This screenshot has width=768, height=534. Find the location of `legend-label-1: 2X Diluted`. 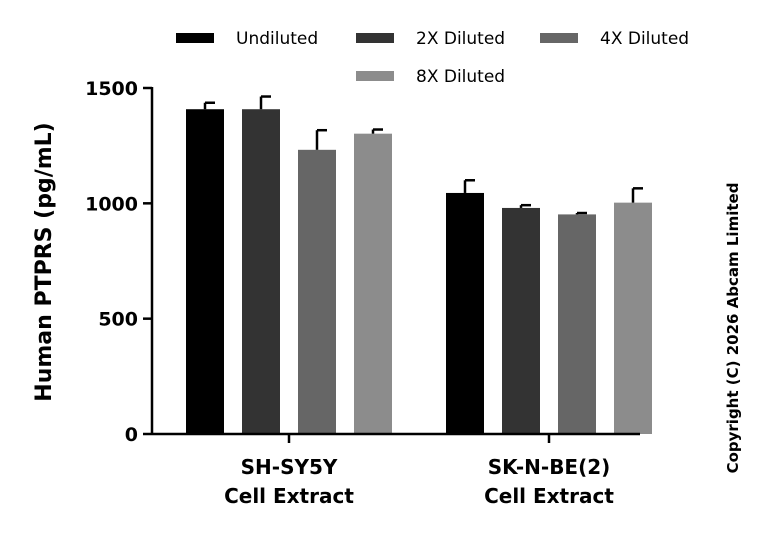

legend-label-1: 2X Diluted is located at coordinates (460, 39).